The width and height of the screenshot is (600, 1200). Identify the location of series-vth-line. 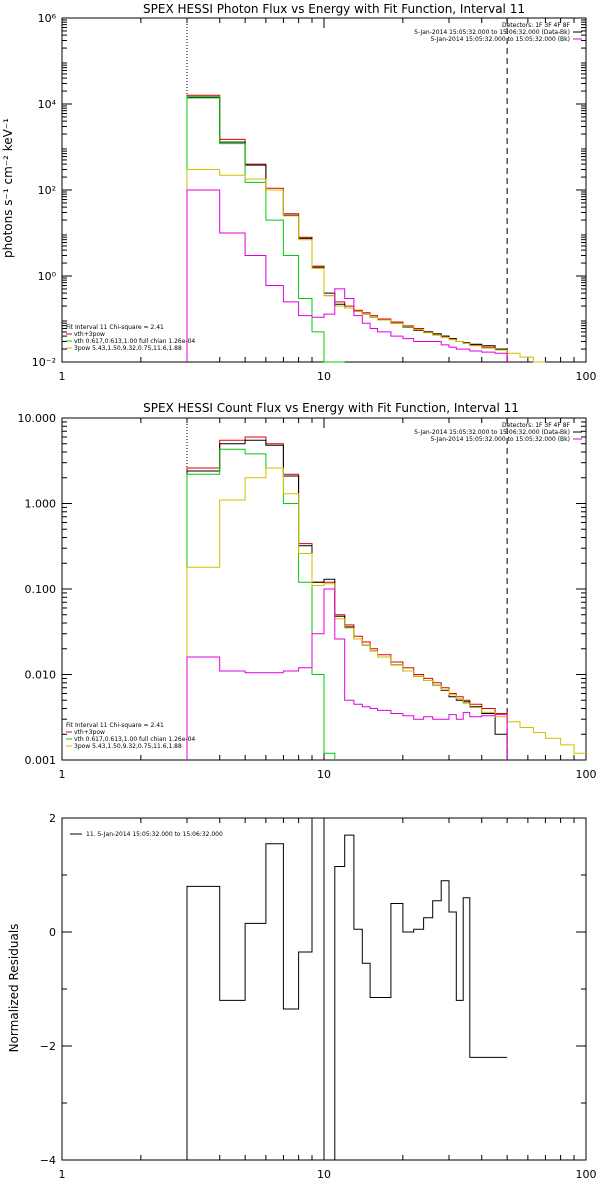
(265, 229).